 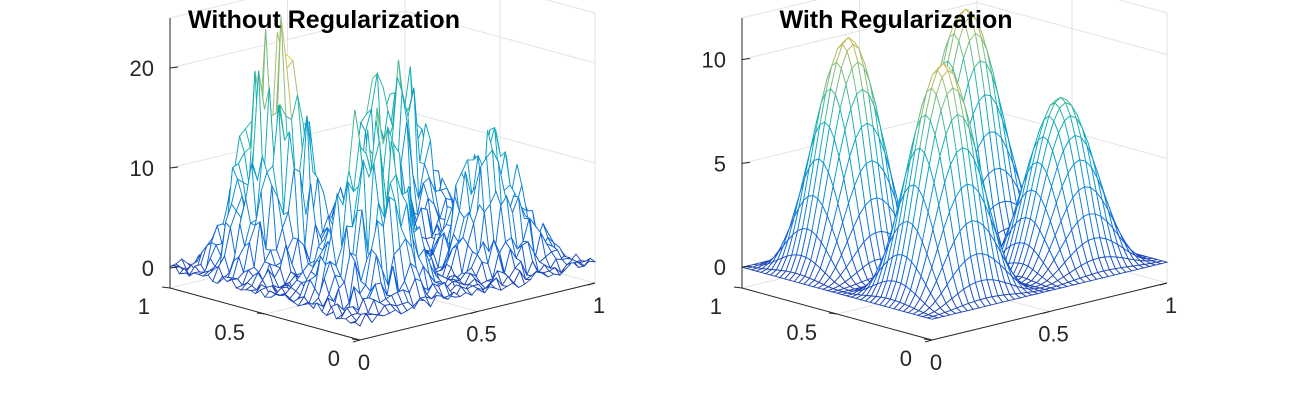 I want to click on chart-title: With Regularization, so click(x=896, y=20).